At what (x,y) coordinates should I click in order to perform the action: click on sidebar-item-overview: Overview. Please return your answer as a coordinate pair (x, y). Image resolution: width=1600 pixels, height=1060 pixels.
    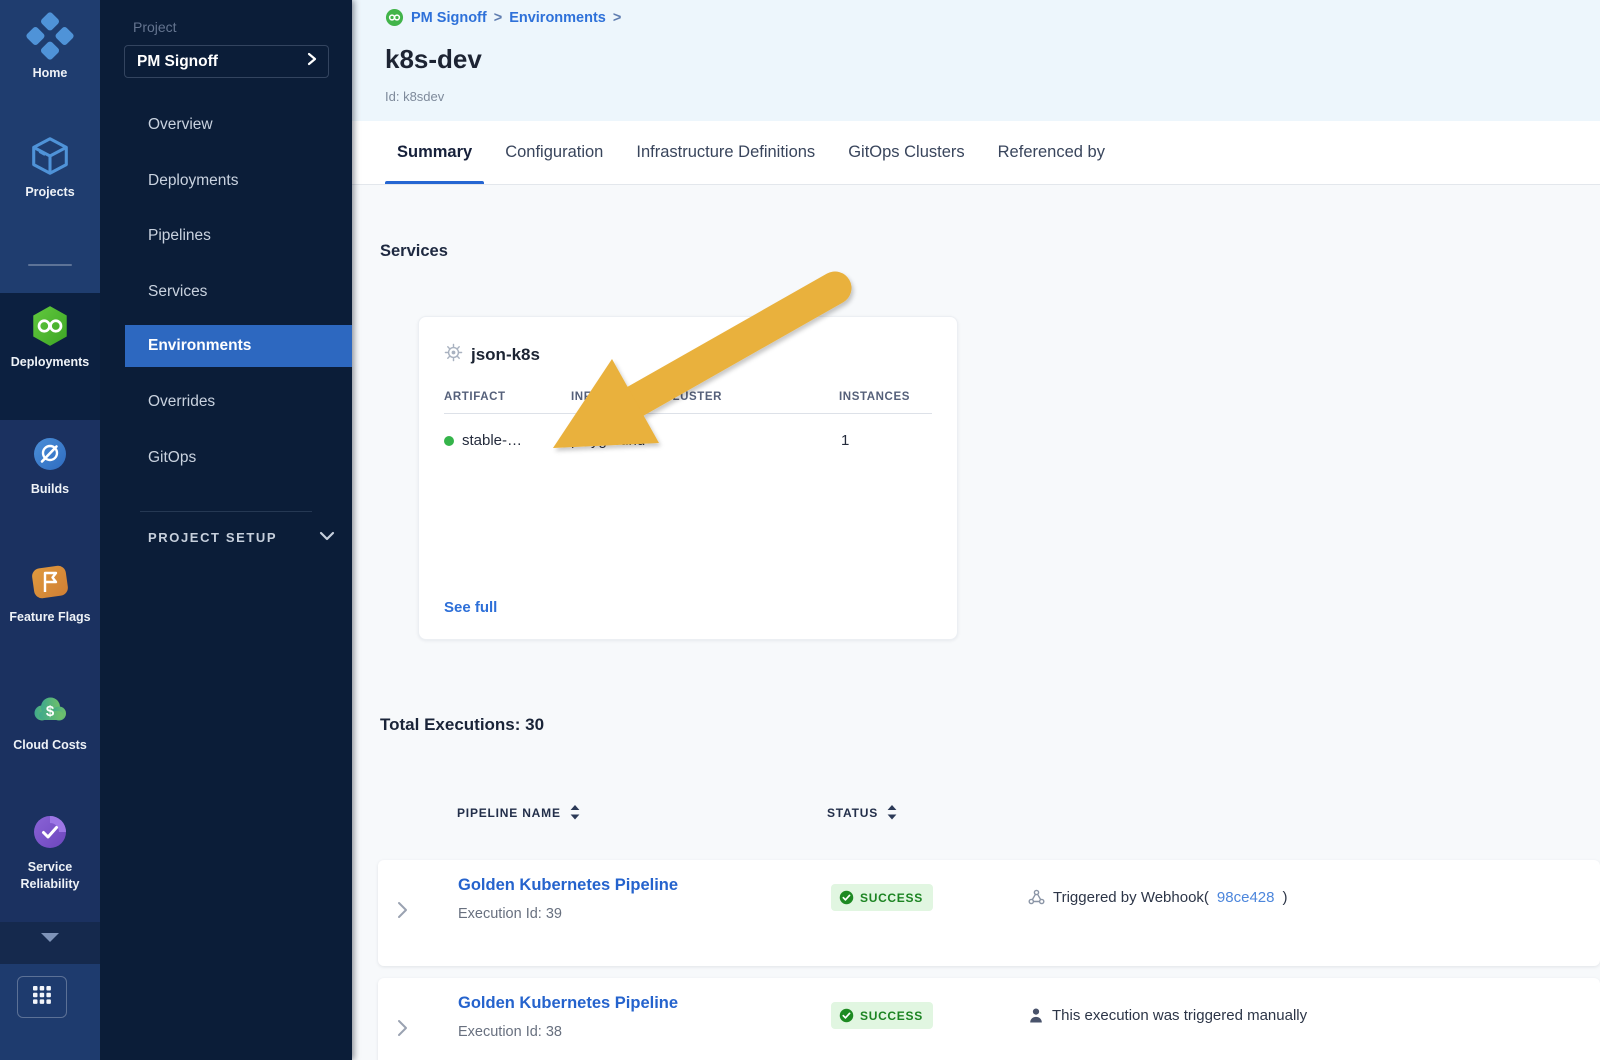
    Looking at the image, I should click on (180, 124).